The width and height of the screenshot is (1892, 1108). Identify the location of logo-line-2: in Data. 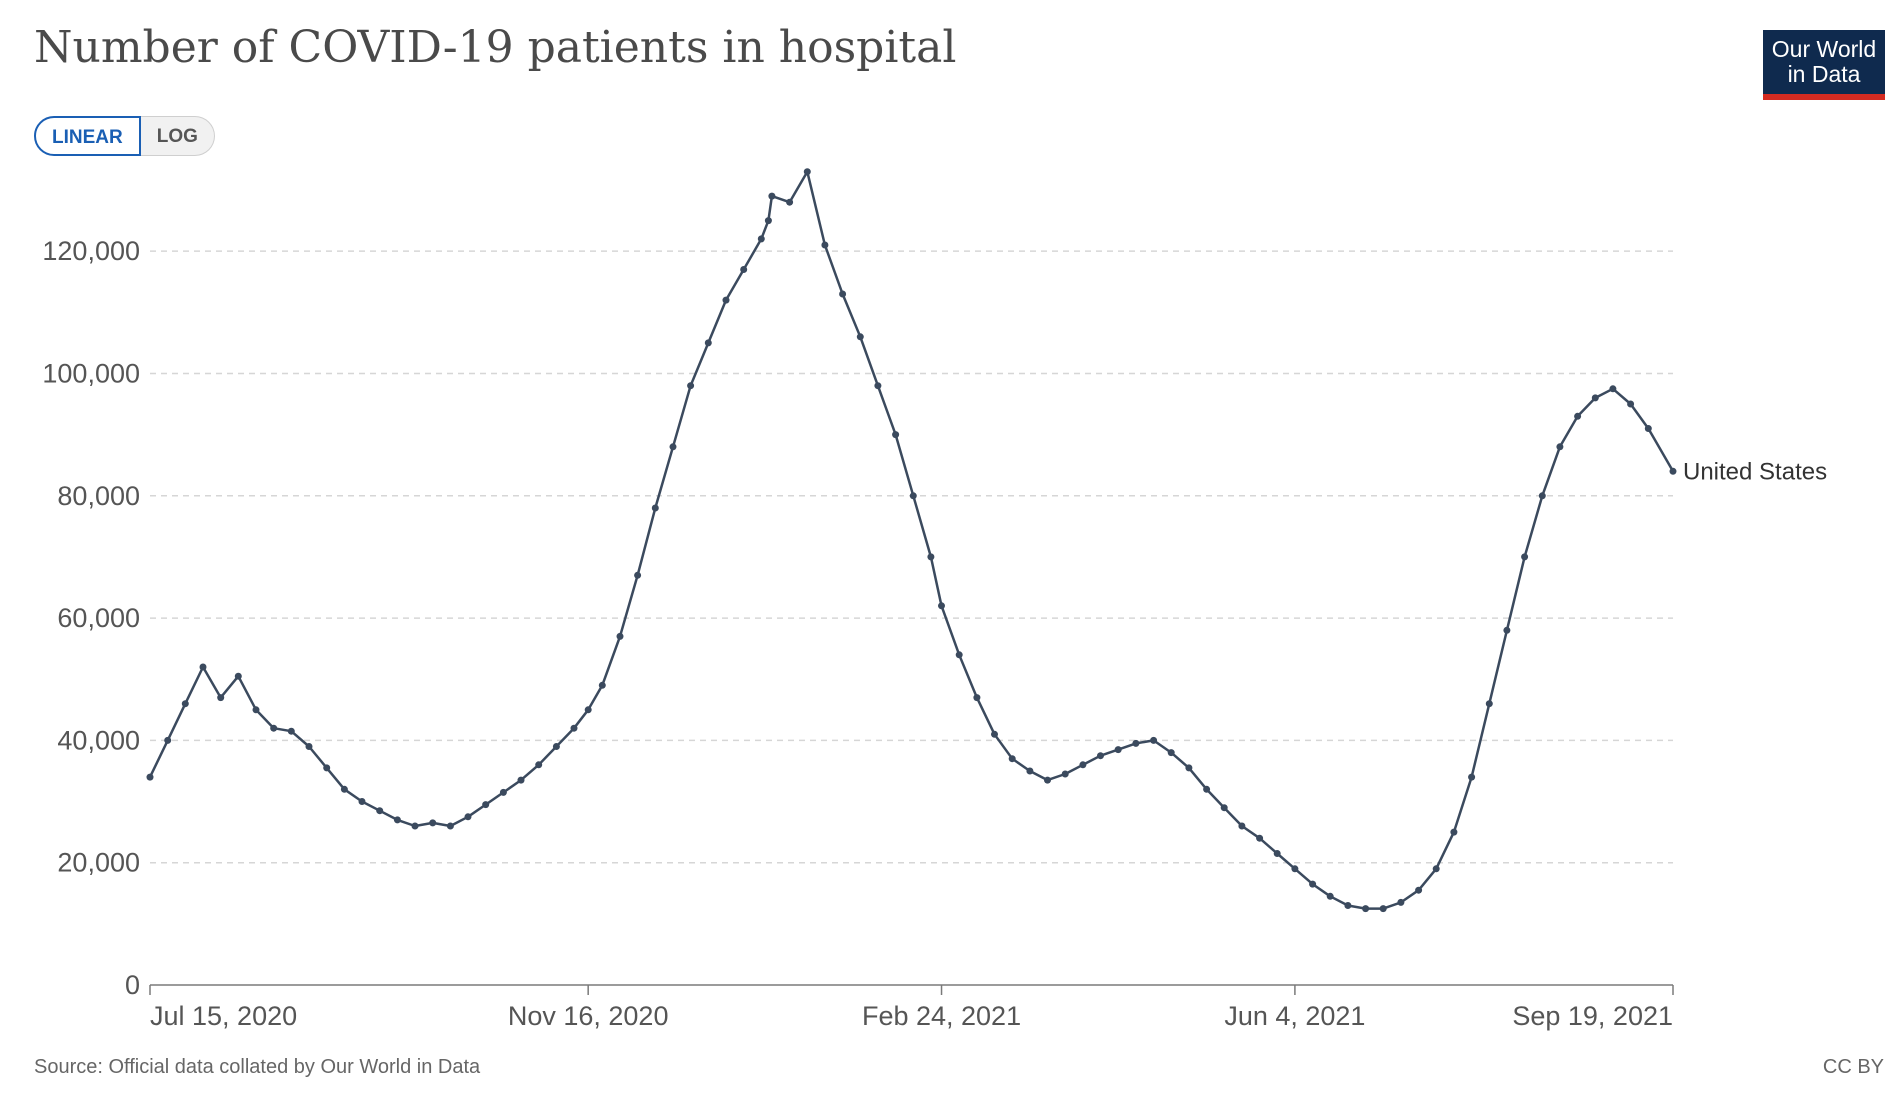
(1824, 74).